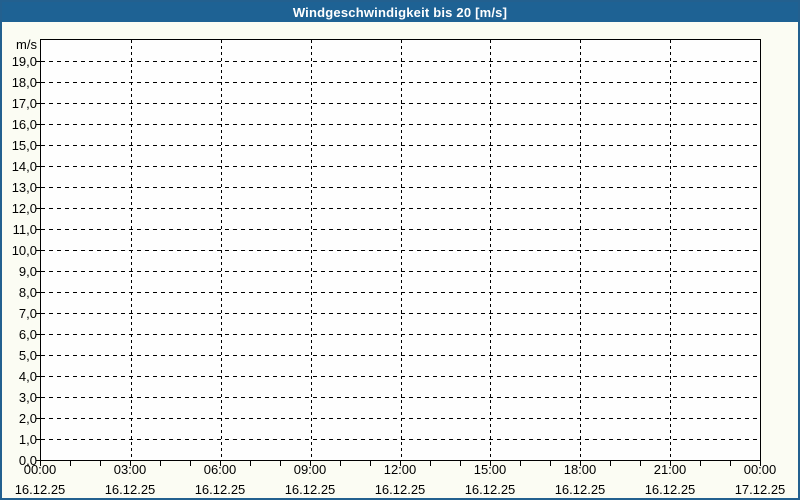 Image resolution: width=800 pixels, height=500 pixels. Describe the element at coordinates (27, 460) in the screenshot. I see `y-tick-label: 0,0` at that location.